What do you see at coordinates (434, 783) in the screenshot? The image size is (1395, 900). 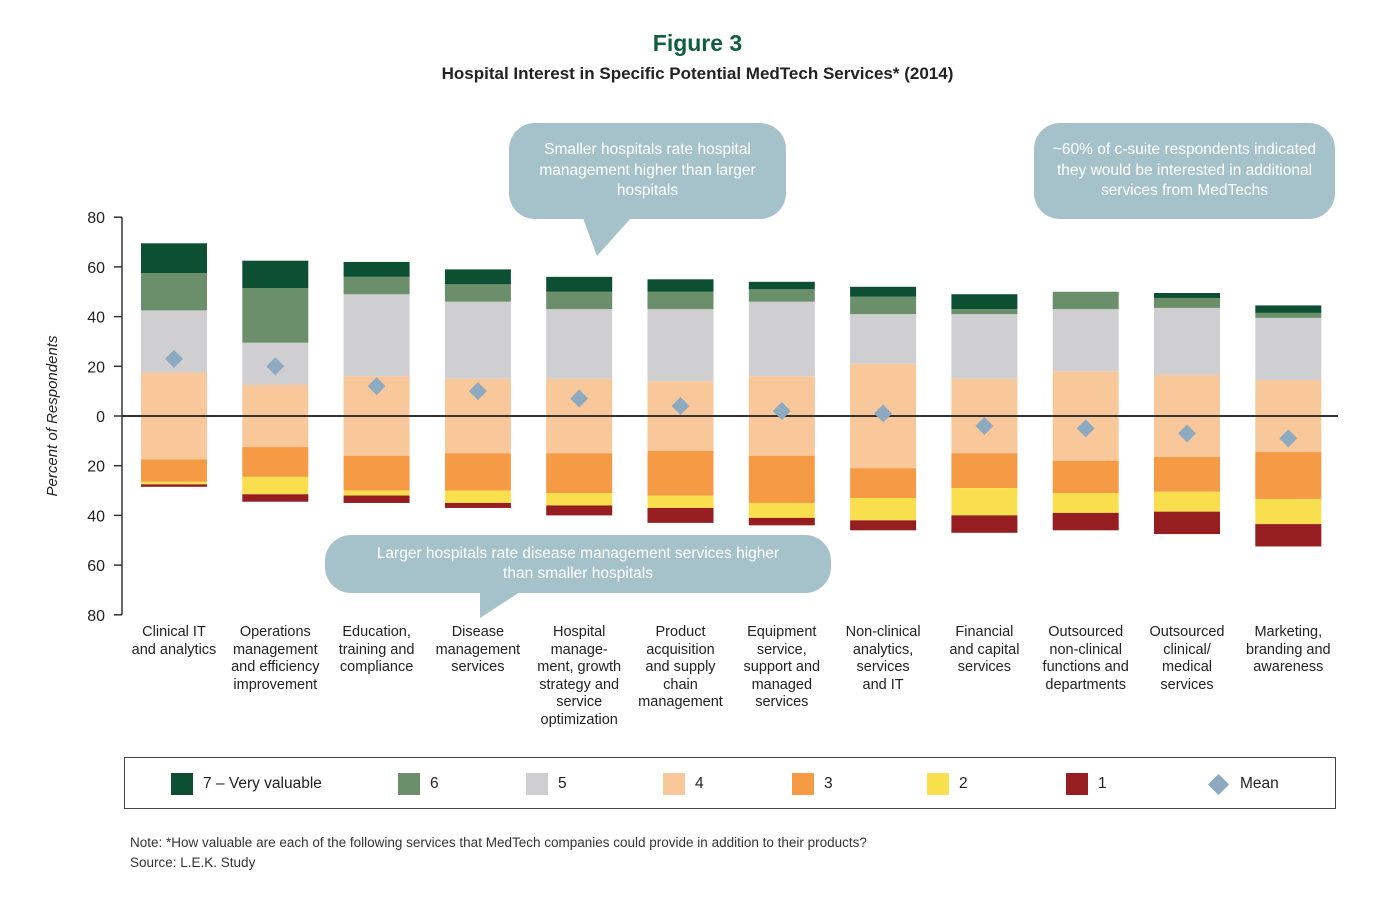 I see `legend-label-6: 6` at bounding box center [434, 783].